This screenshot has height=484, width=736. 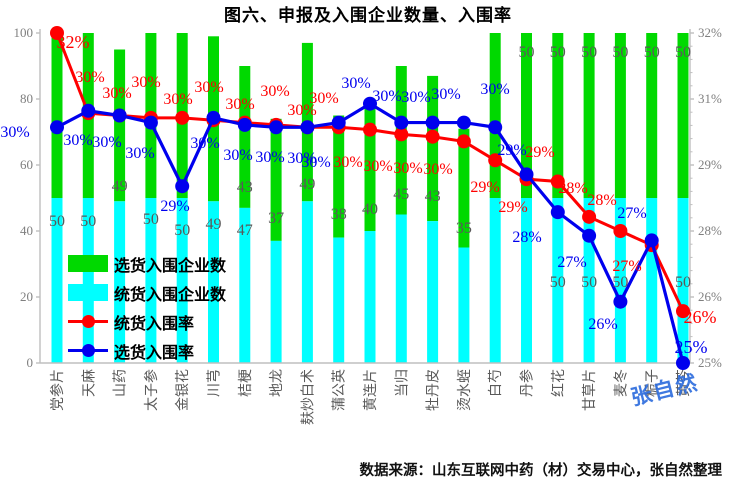 I want to click on x-axis-label: 黄连片, so click(x=370, y=390).